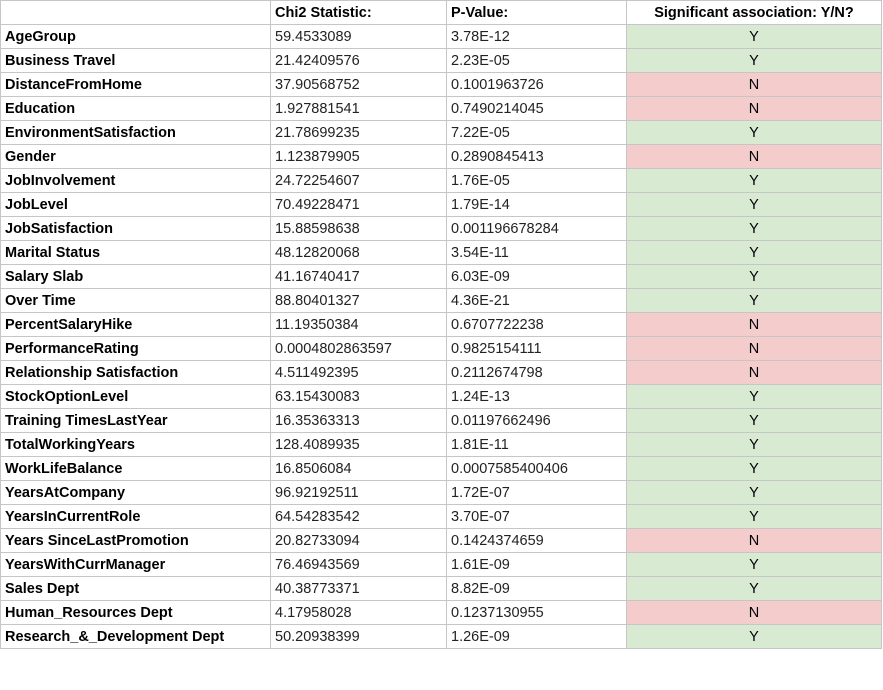 Image resolution: width=883 pixels, height=690 pixels. I want to click on chi2-cell: 20.82733094, so click(358, 540).